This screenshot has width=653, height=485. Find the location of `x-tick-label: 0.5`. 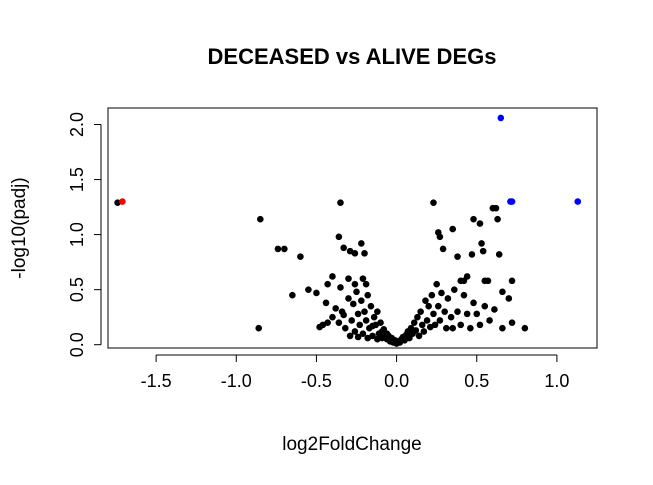

x-tick-label: 0.5 is located at coordinates (476, 381).